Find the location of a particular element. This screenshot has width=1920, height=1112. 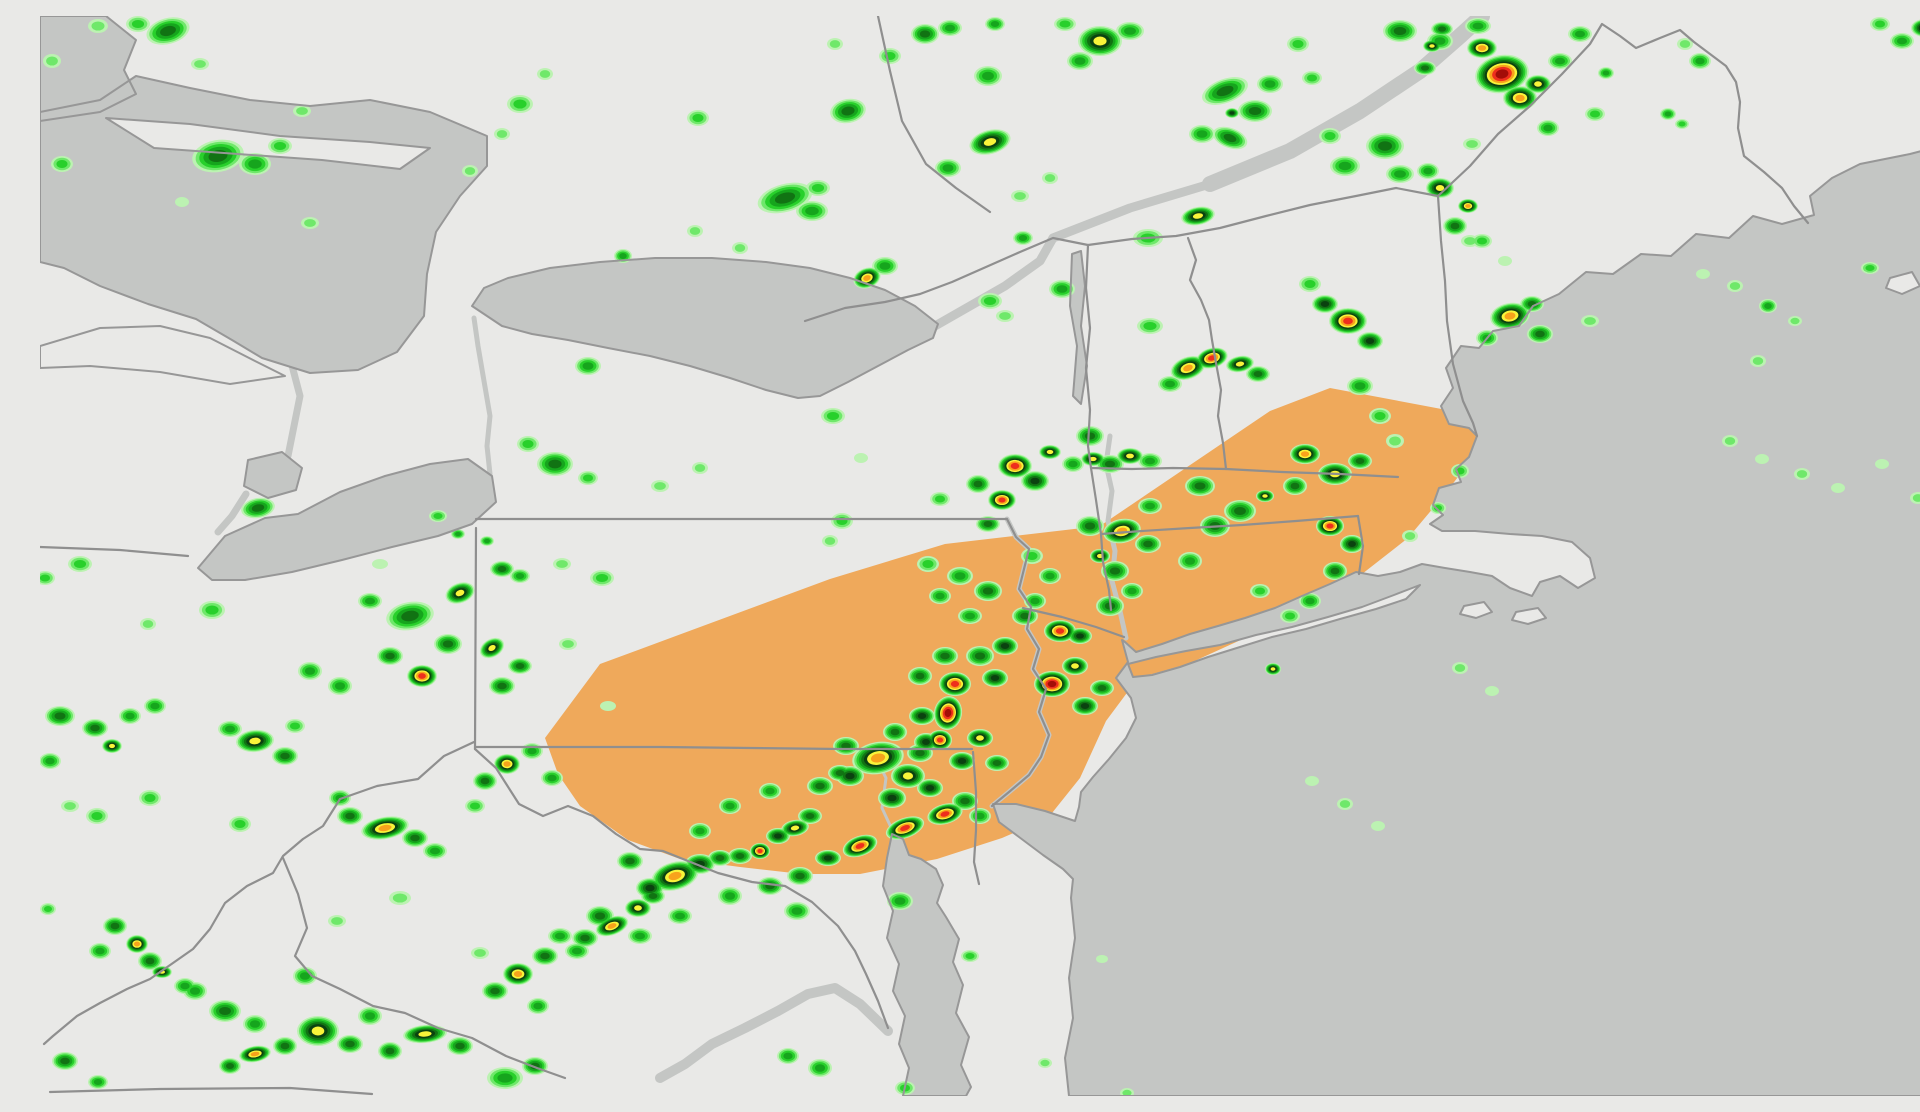

border-ma-ct-ri is located at coordinates (1229, 525).